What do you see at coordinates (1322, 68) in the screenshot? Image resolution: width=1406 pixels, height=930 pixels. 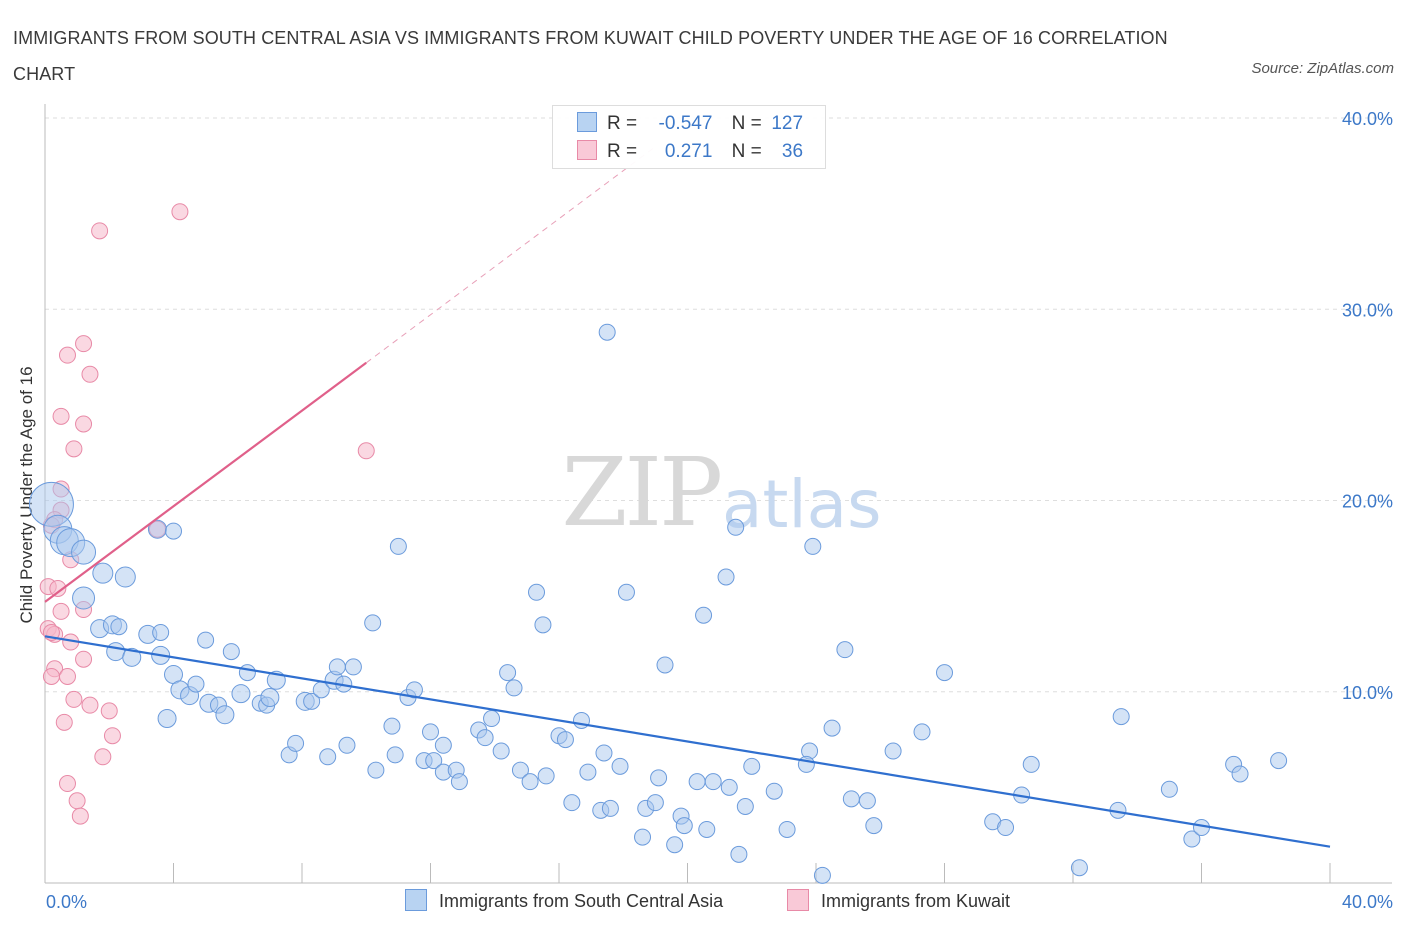 I see `source-label: Source: ZipAtlas.com` at bounding box center [1322, 68].